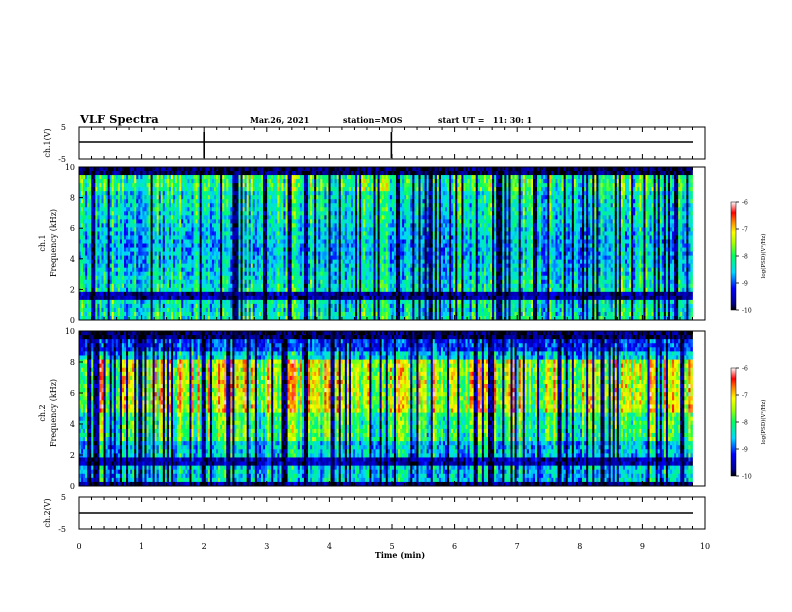 The width and height of the screenshot is (792, 612). What do you see at coordinates (72, 362) in the screenshot?
I see `spec2-ytick-label: 8` at bounding box center [72, 362].